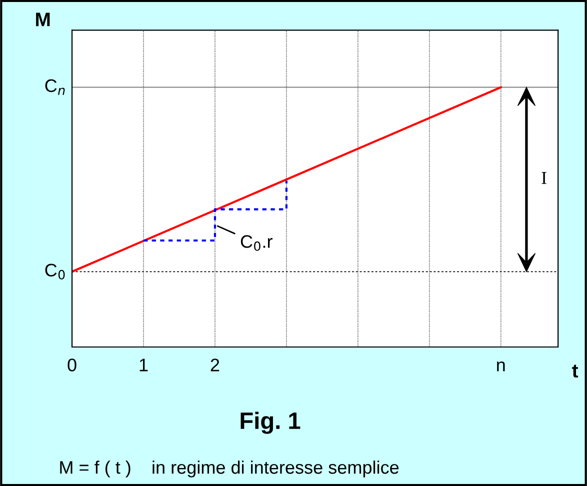  I want to click on ref-line-label: C$_{n}$, so click(55, 87).